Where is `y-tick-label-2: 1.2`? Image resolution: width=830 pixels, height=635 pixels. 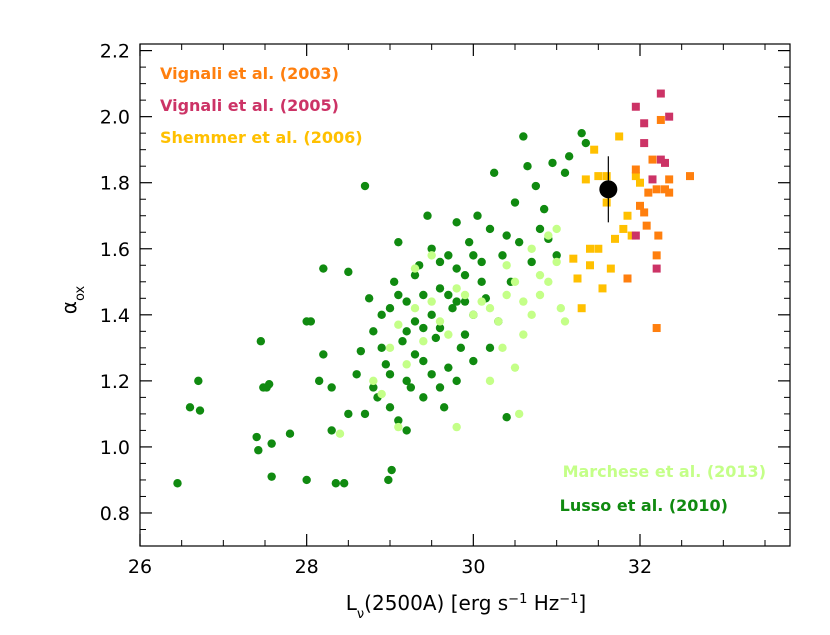 y-tick-label-2: 1.2 is located at coordinates (115, 382).